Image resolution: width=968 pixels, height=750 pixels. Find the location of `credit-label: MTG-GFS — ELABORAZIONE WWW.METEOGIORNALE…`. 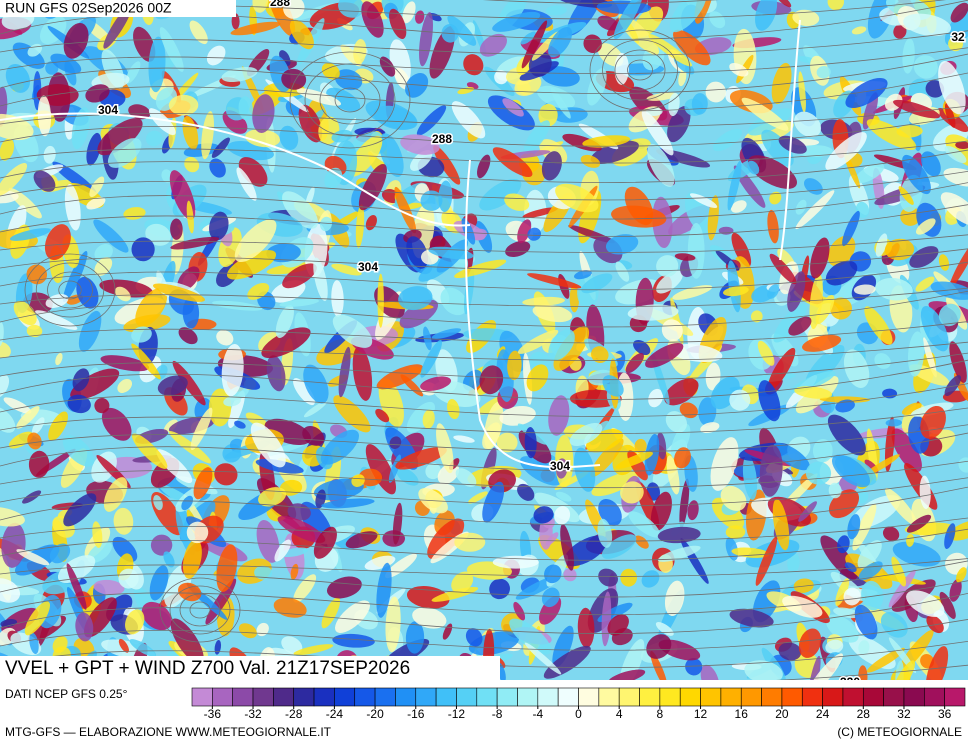

credit-label: MTG-GFS — ELABORAZIONE WWW.METEOGIORNALE… is located at coordinates (168, 732).